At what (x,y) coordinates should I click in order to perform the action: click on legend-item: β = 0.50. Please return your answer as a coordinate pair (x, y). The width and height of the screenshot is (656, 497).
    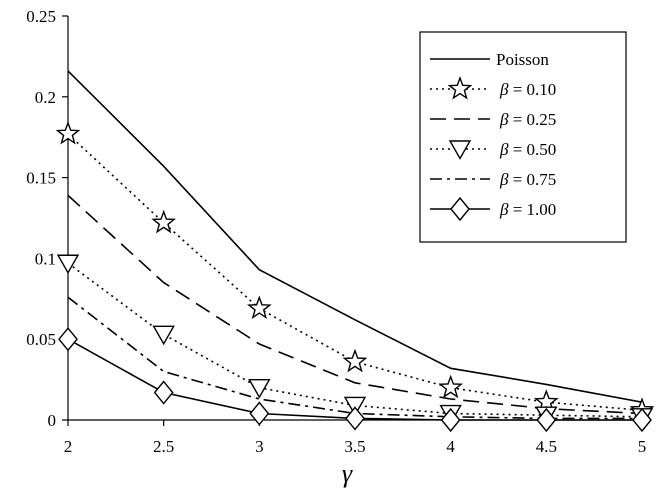
    Looking at the image, I should click on (493, 150).